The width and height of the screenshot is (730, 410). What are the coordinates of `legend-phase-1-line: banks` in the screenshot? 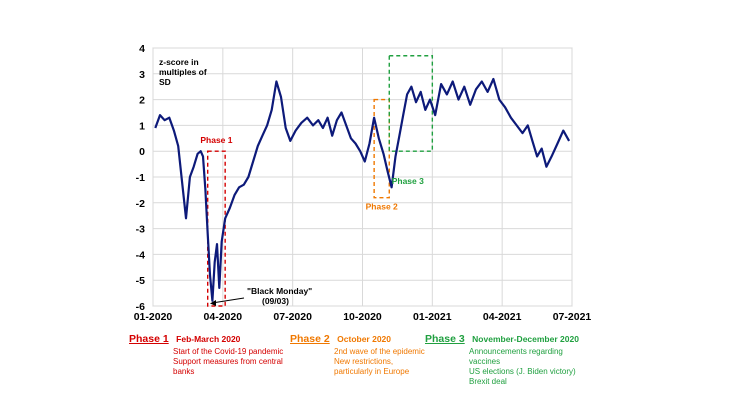 It's located at (184, 371).